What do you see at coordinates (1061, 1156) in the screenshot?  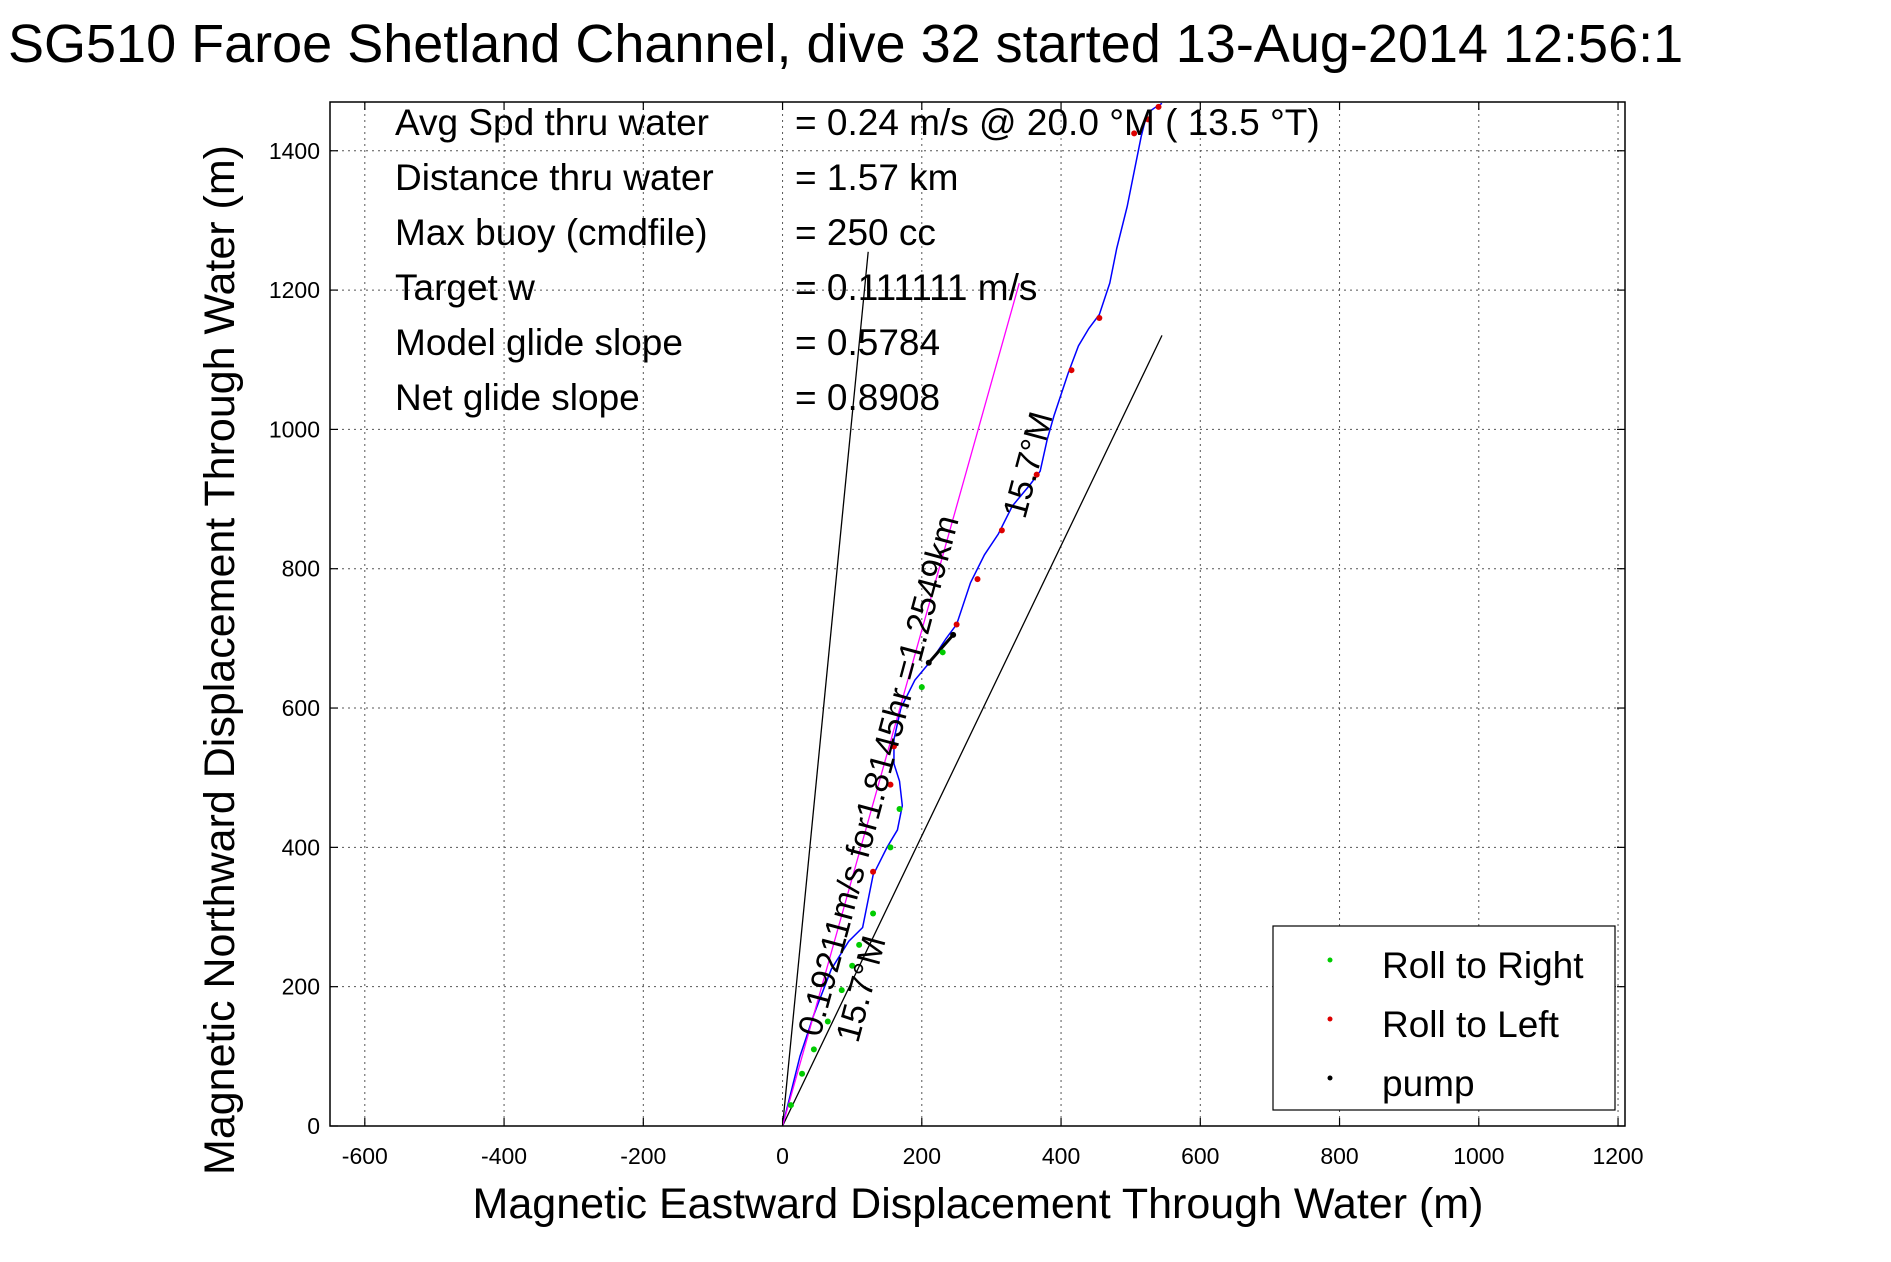 I see `x-tick-label: 400` at bounding box center [1061, 1156].